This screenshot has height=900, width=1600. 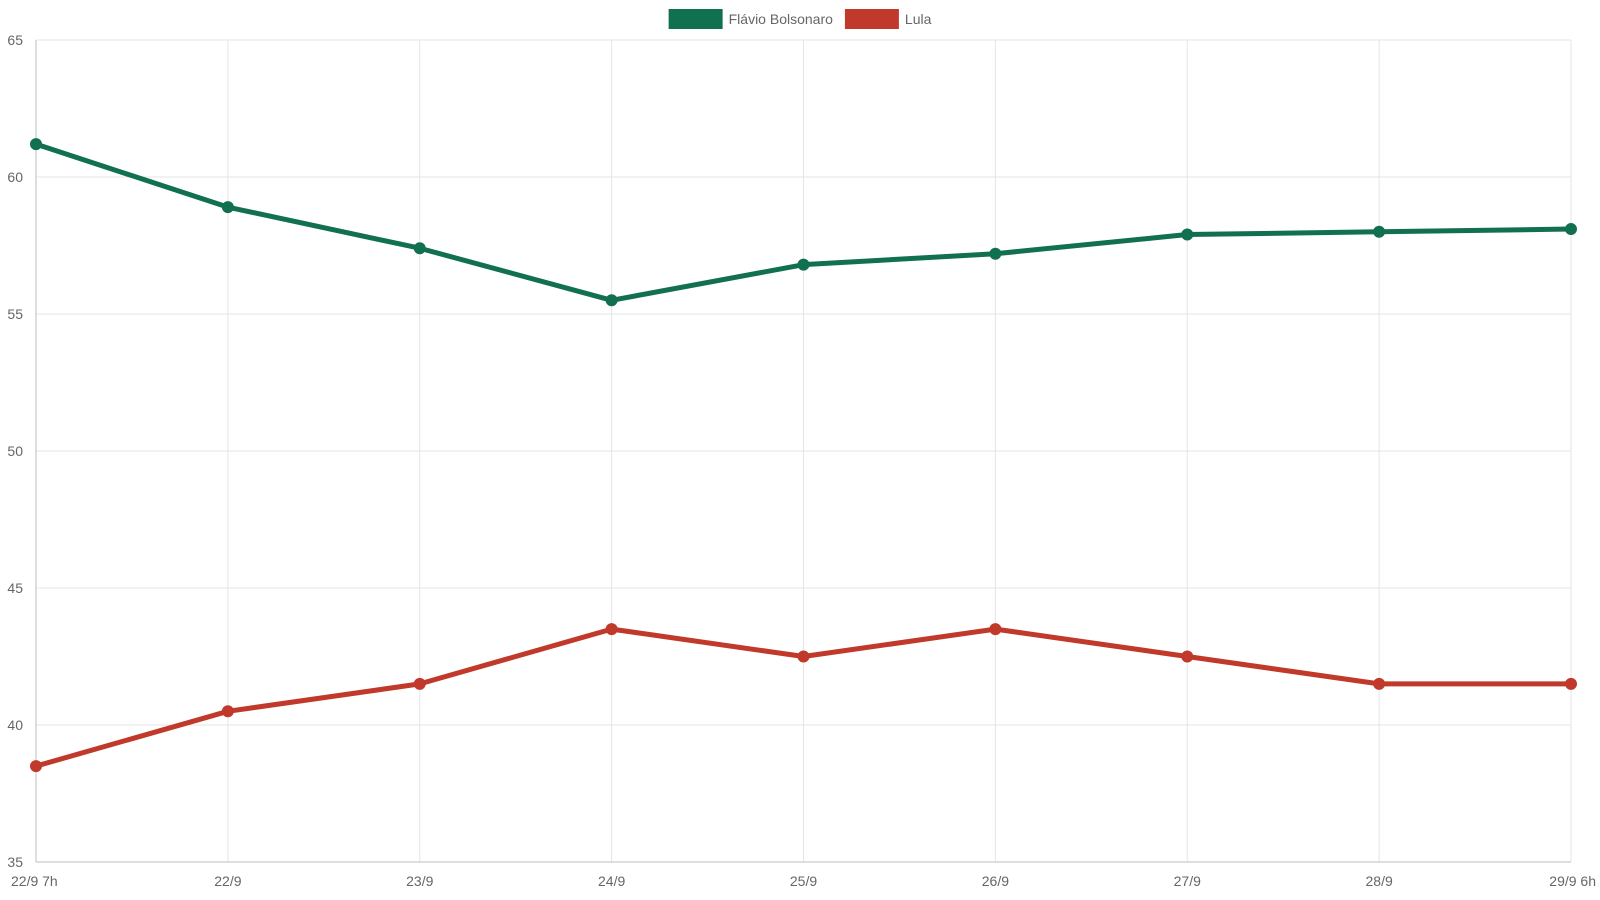 What do you see at coordinates (781, 19) in the screenshot?
I see `legend-label: Flávio Bolsonaro` at bounding box center [781, 19].